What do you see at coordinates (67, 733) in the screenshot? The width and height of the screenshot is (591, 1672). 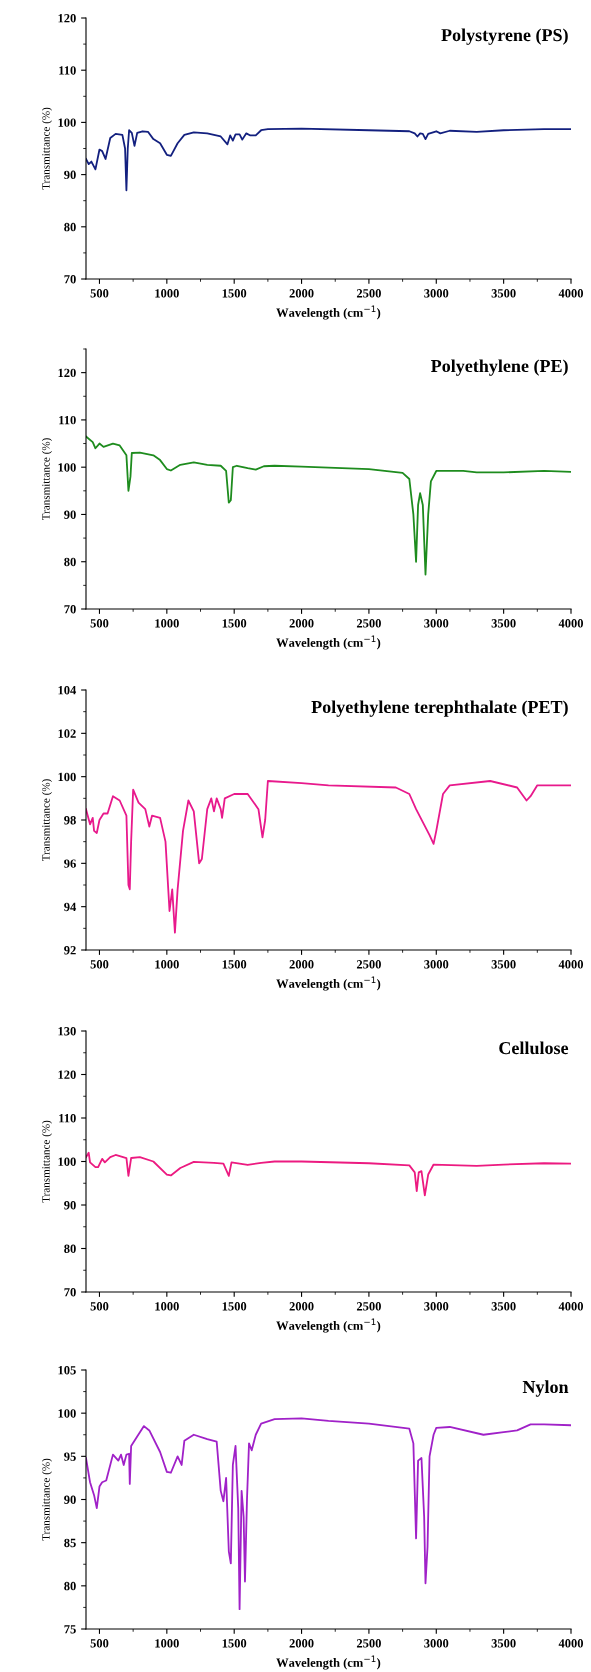 I see `y-tick-label: 102` at bounding box center [67, 733].